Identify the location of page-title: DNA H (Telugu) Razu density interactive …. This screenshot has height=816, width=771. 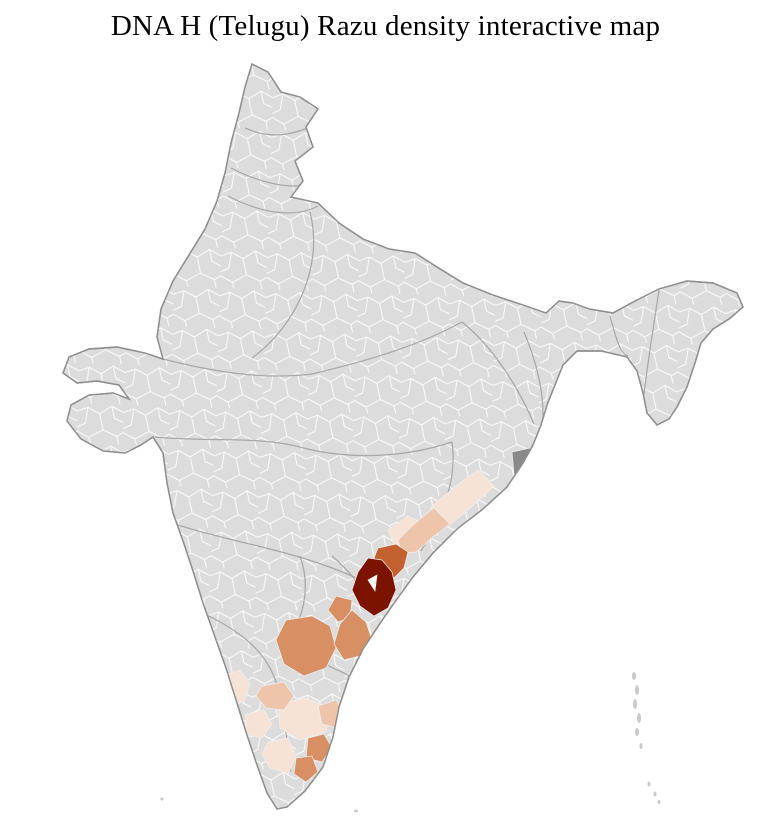
(385, 26).